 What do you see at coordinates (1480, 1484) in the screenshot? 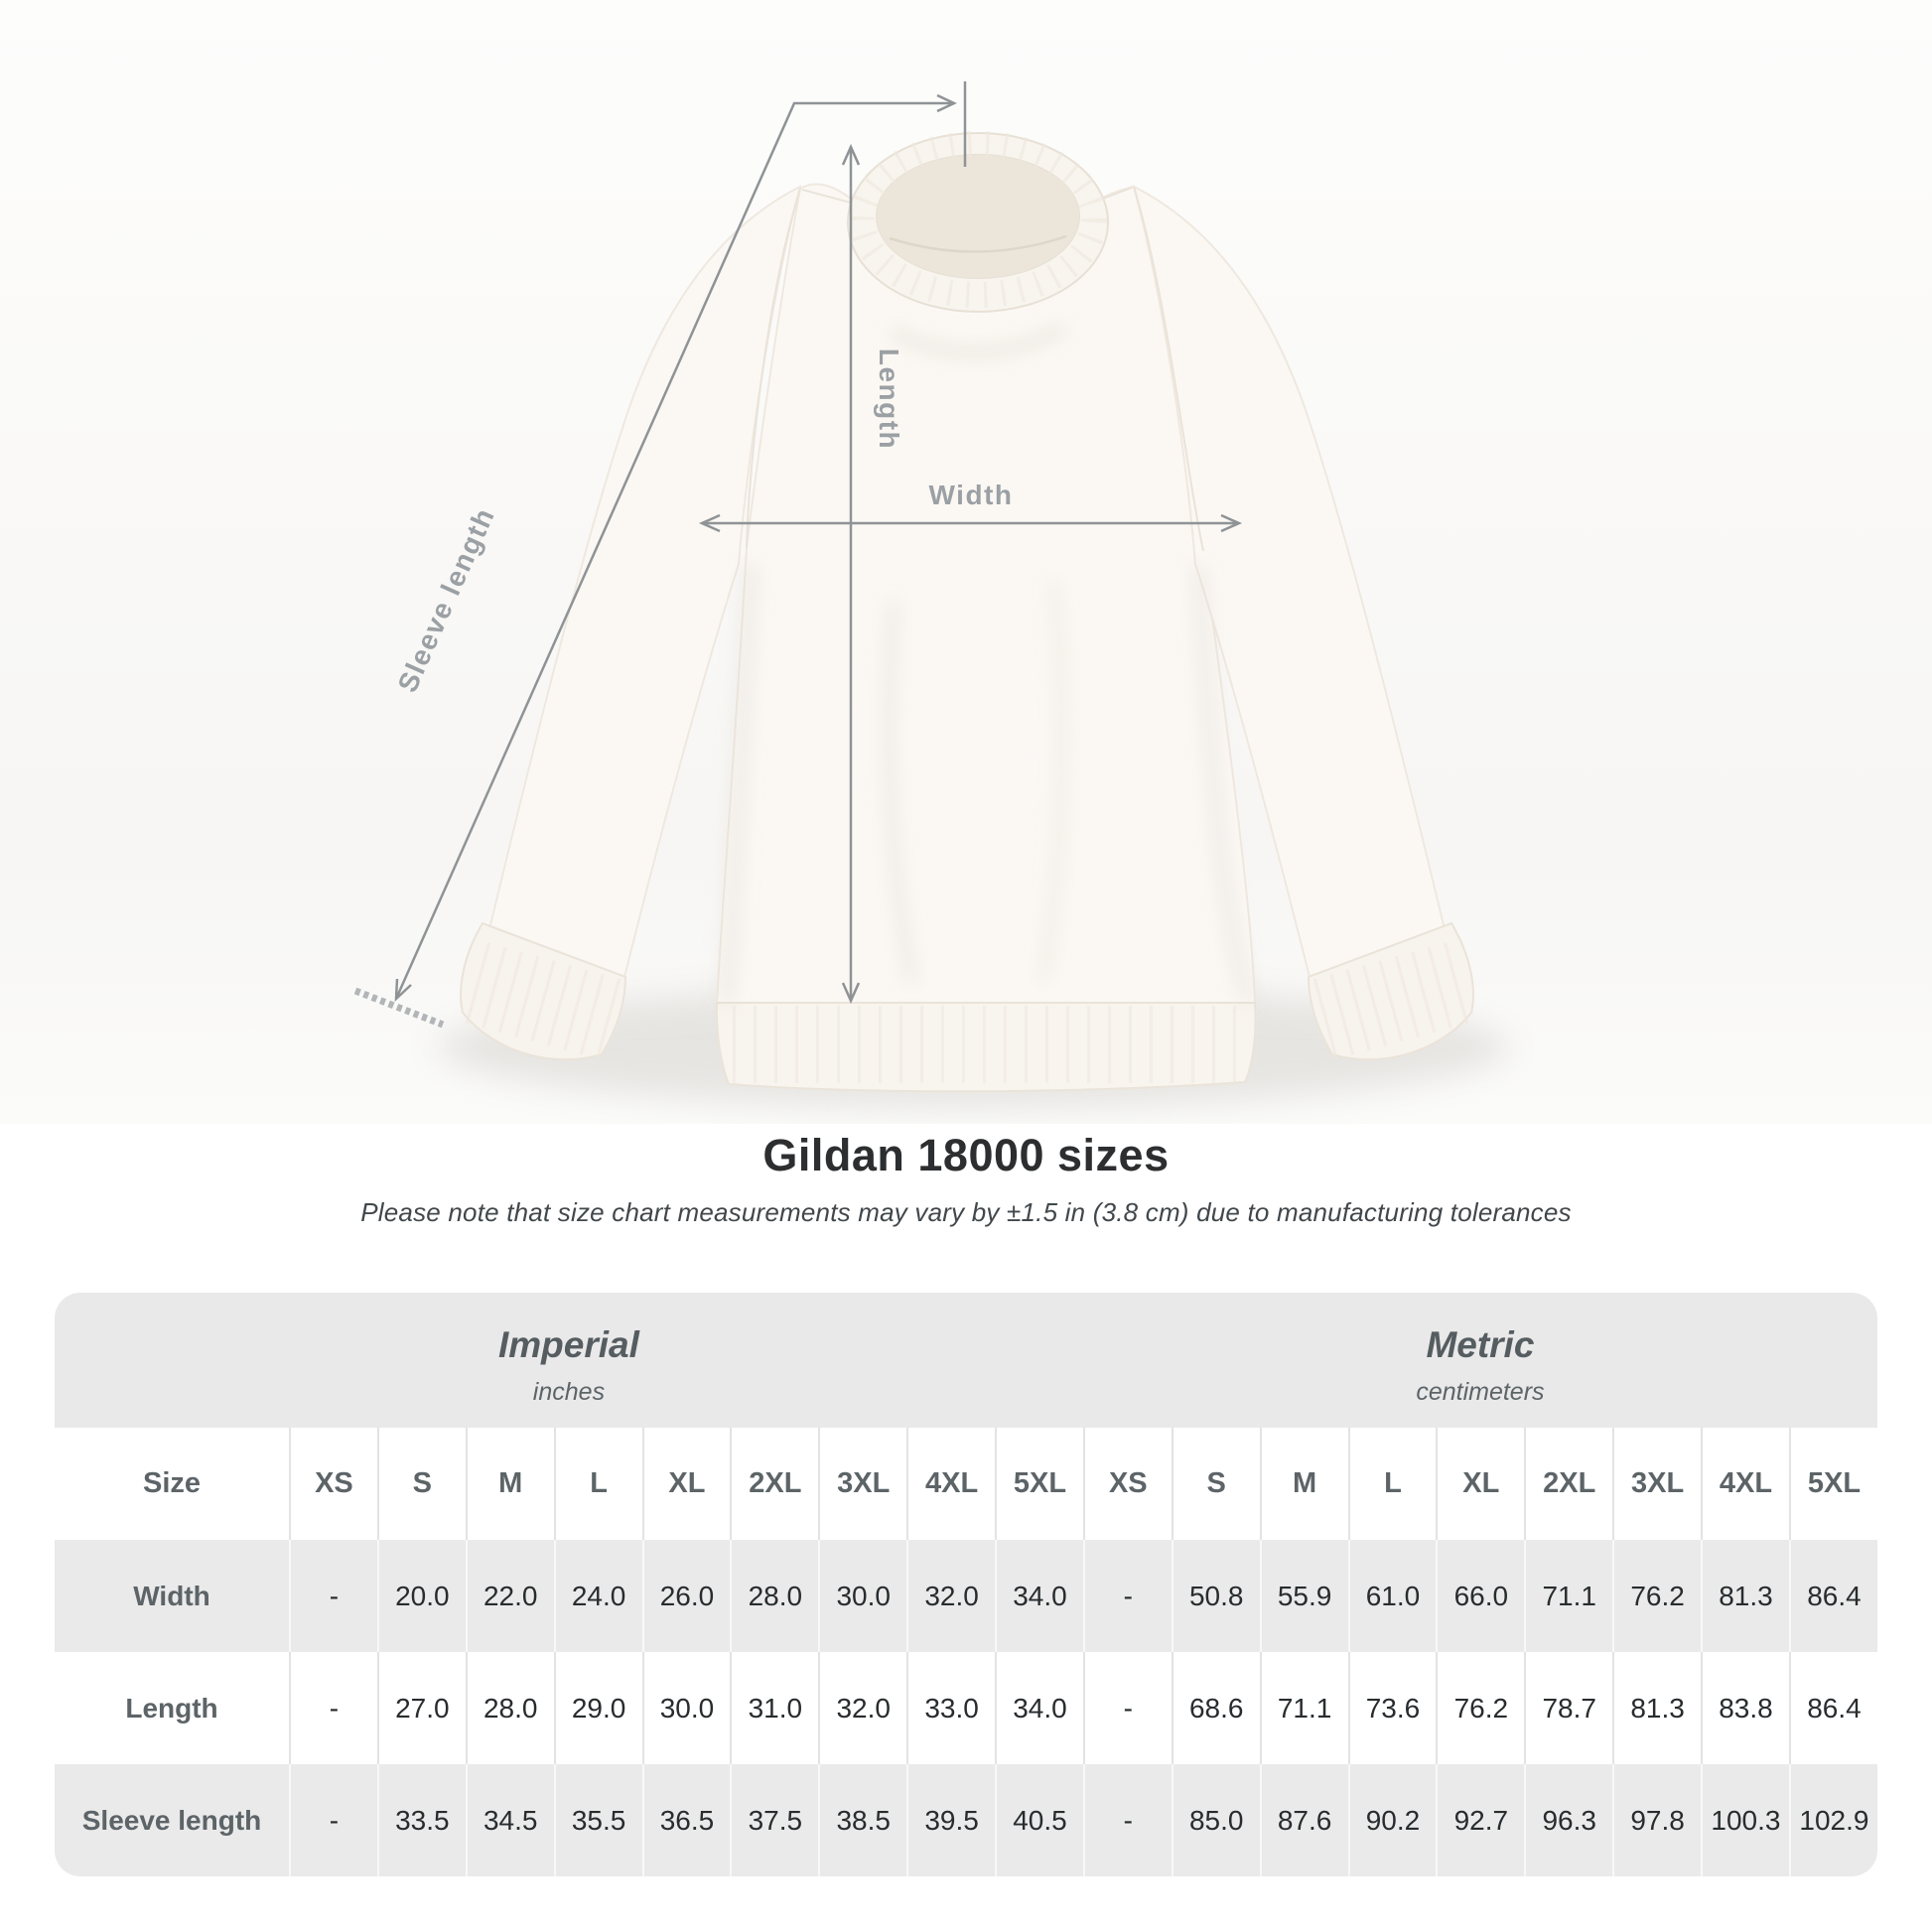
I see `size-col-metric-xl: XL` at bounding box center [1480, 1484].